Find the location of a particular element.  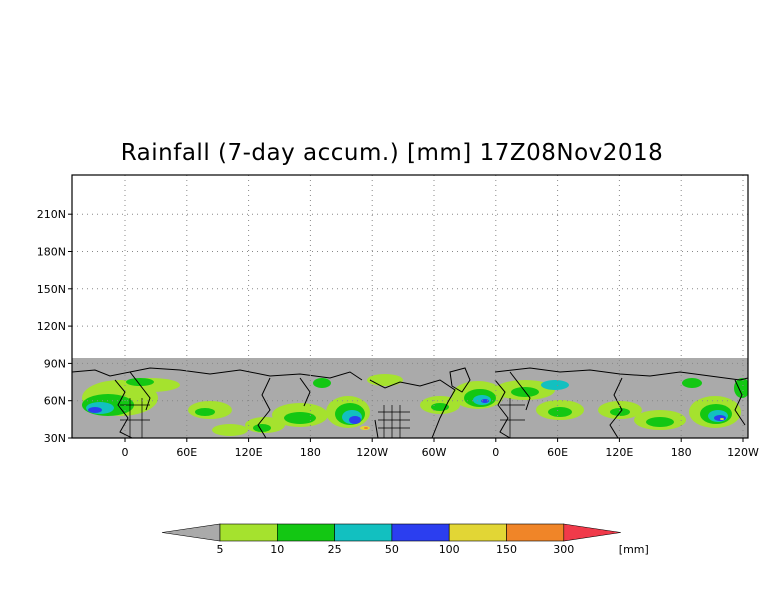

colorbar-label: 100 is located at coordinates (449, 549).